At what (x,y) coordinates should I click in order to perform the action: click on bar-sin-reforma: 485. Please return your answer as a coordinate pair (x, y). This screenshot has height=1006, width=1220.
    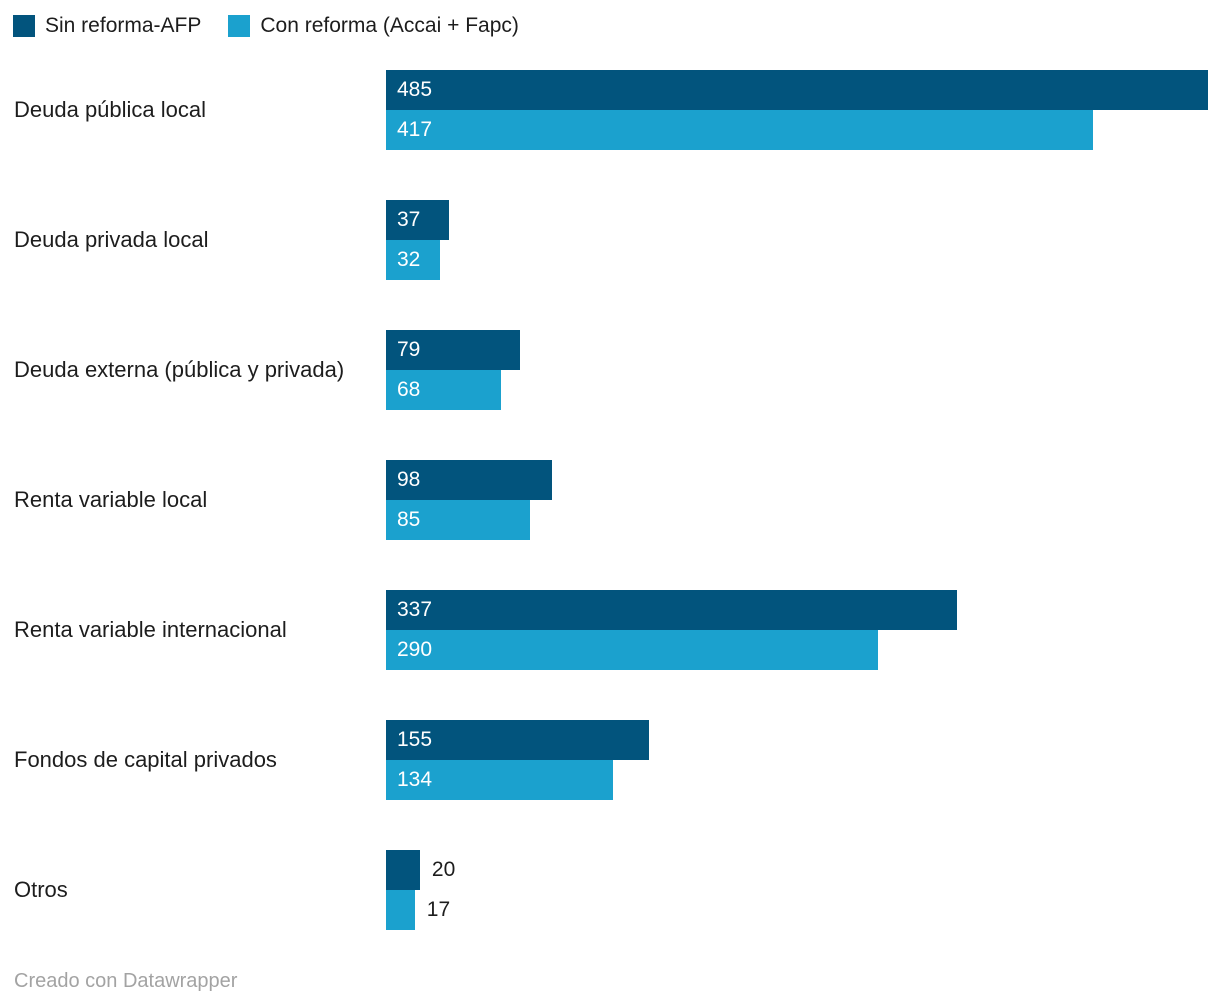
    Looking at the image, I should click on (797, 90).